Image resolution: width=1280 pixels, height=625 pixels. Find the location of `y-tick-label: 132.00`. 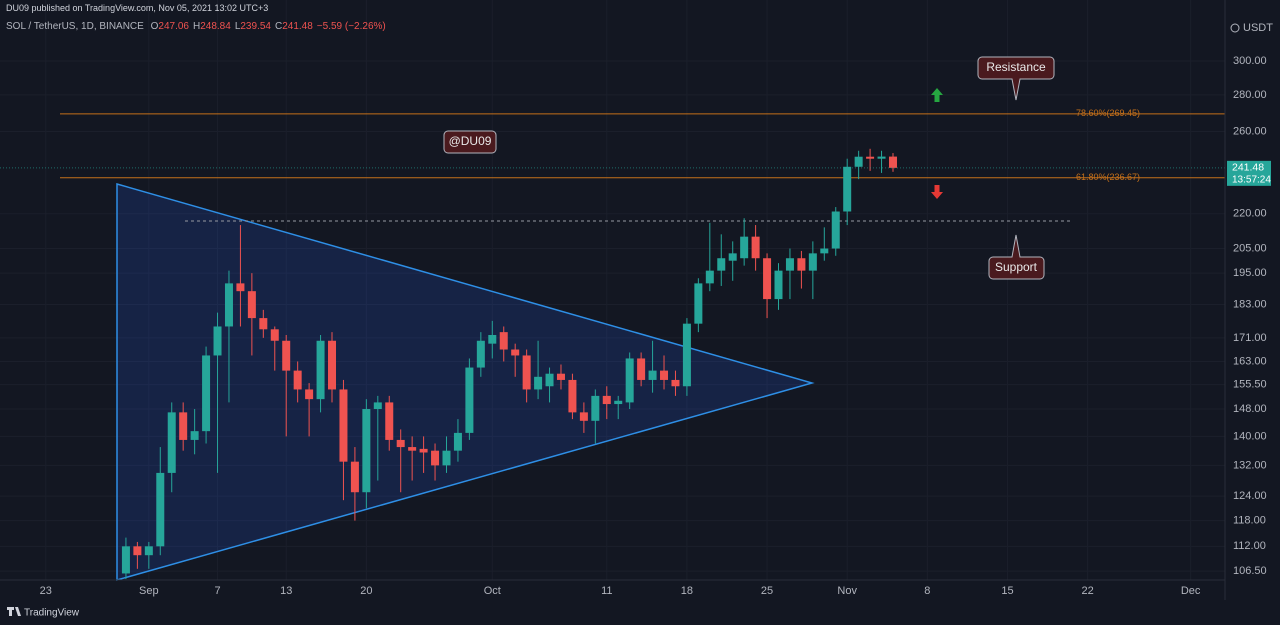

y-tick-label: 132.00 is located at coordinates (1250, 465).